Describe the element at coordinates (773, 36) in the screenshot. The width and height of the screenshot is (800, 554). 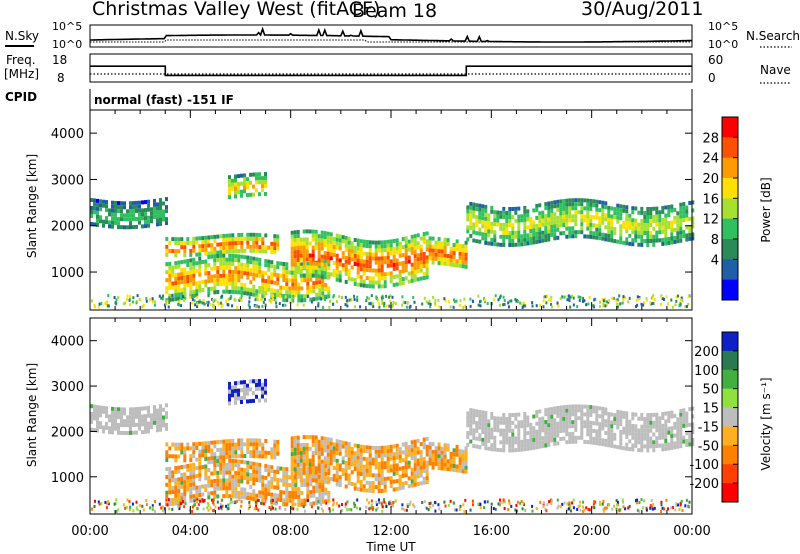
I see `noise-search-label: N.Search` at that location.